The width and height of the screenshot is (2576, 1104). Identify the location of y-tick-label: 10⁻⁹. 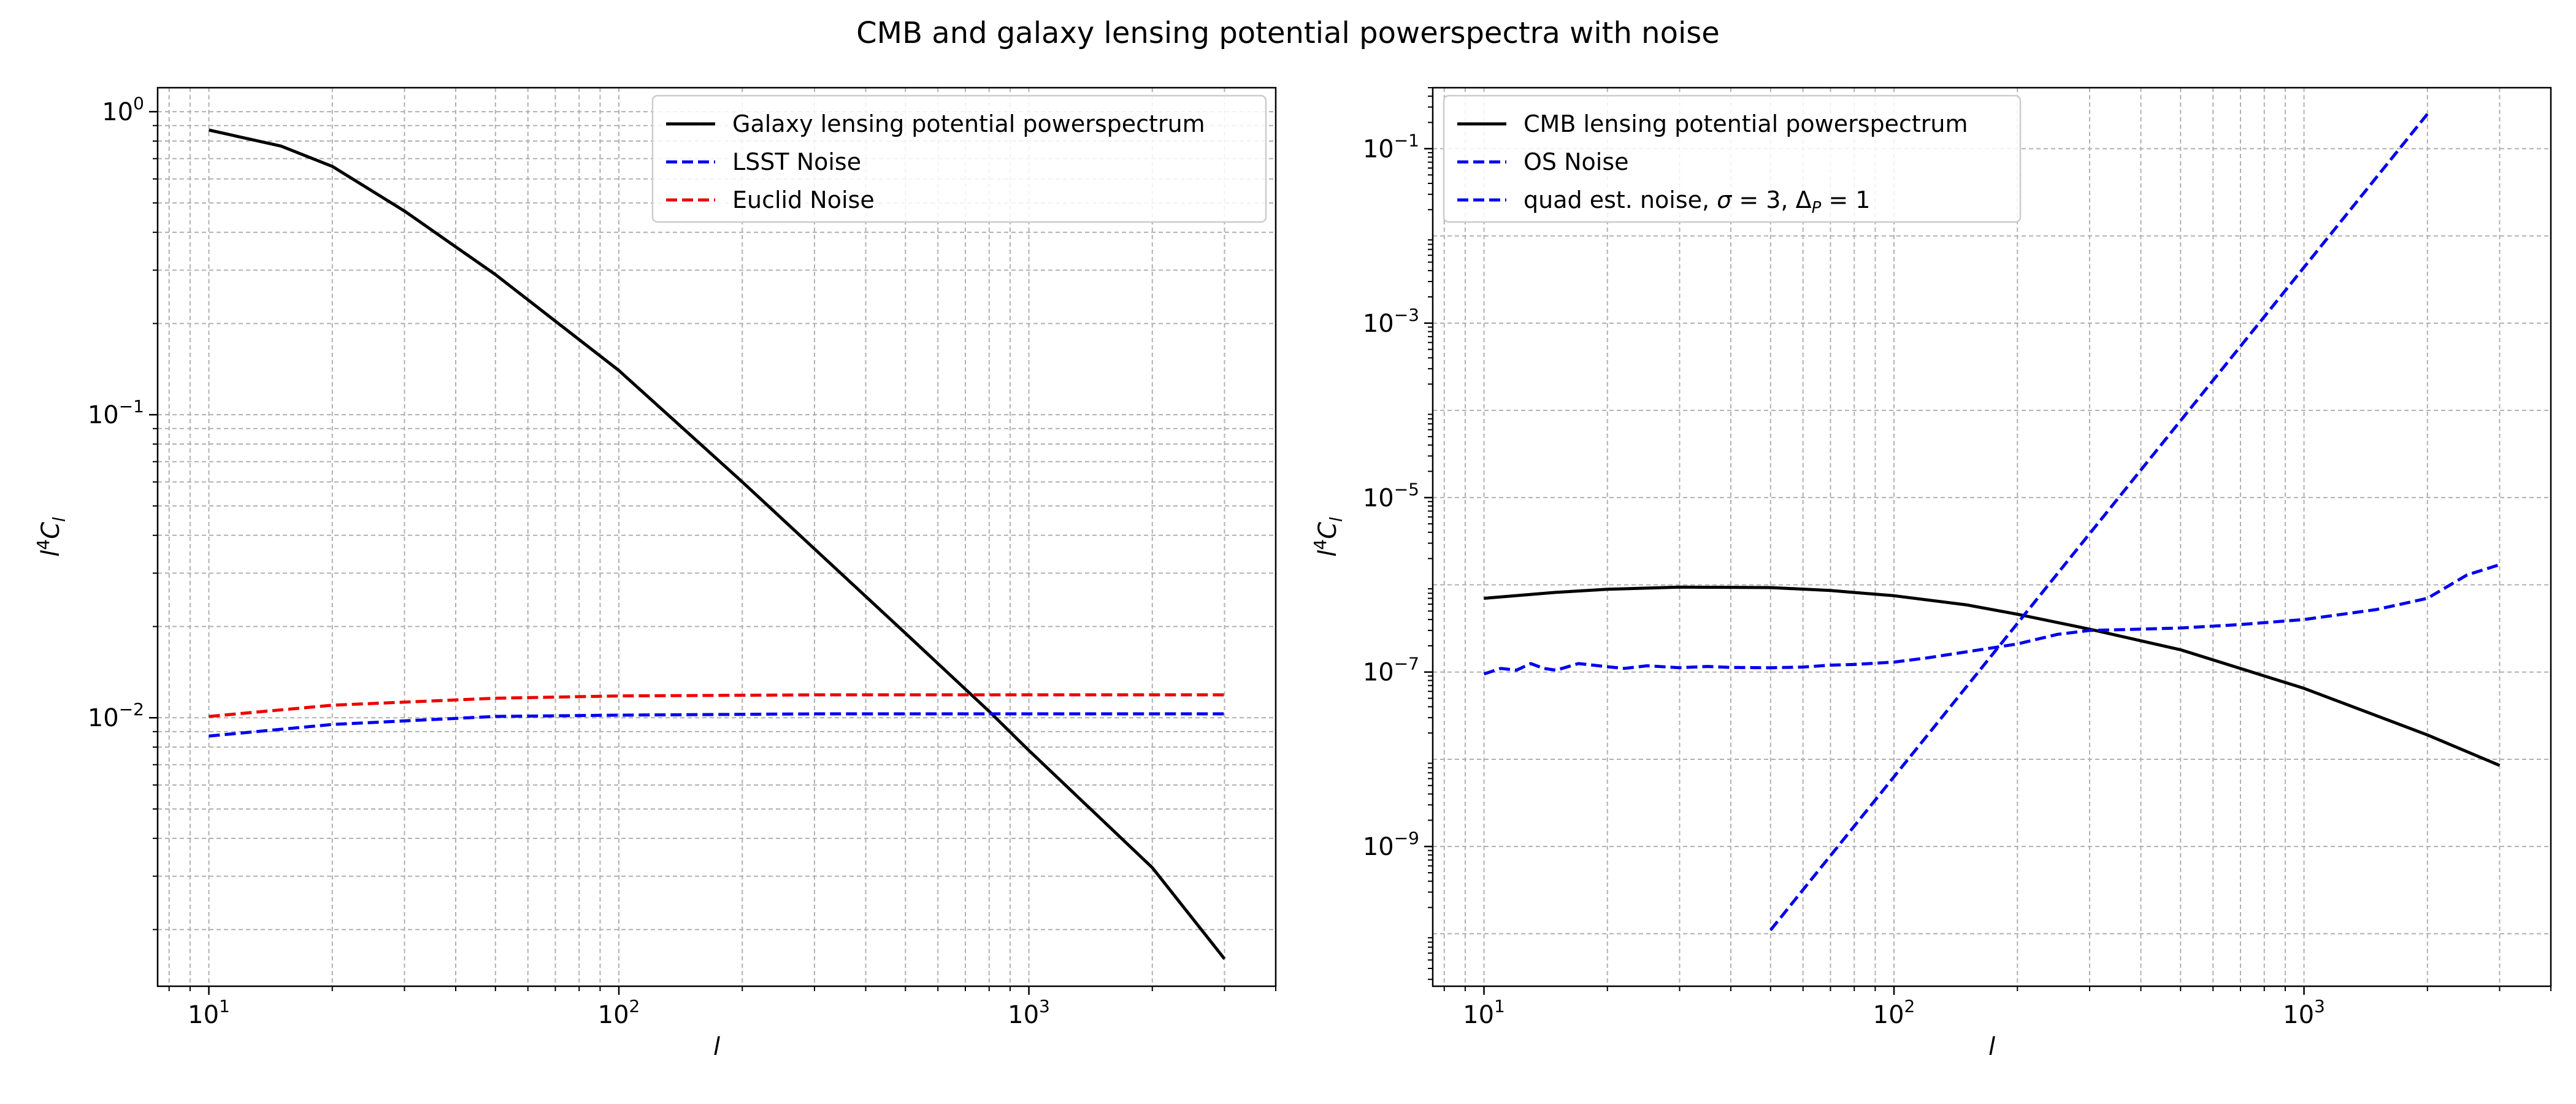
(1391, 844).